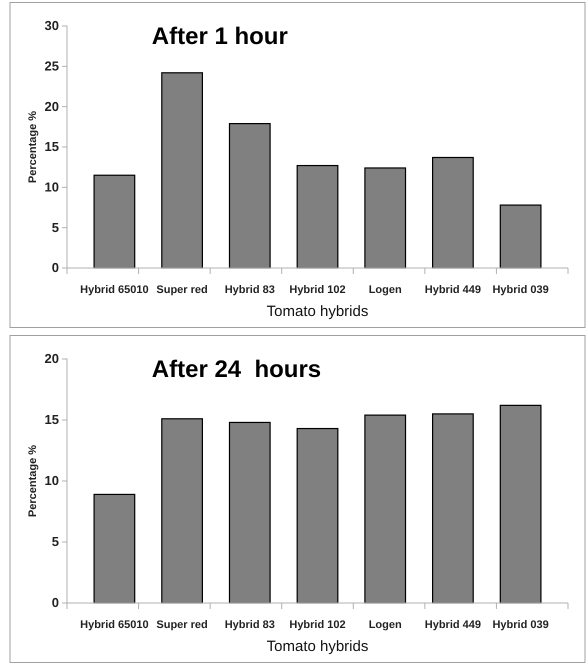  What do you see at coordinates (51, 66) in the screenshot?
I see `y-tick-label: 25` at bounding box center [51, 66].